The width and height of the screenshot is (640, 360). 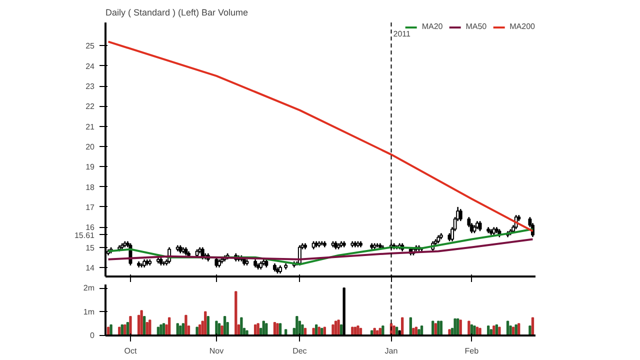 I want to click on x-tick-label: Jan, so click(x=391, y=351).